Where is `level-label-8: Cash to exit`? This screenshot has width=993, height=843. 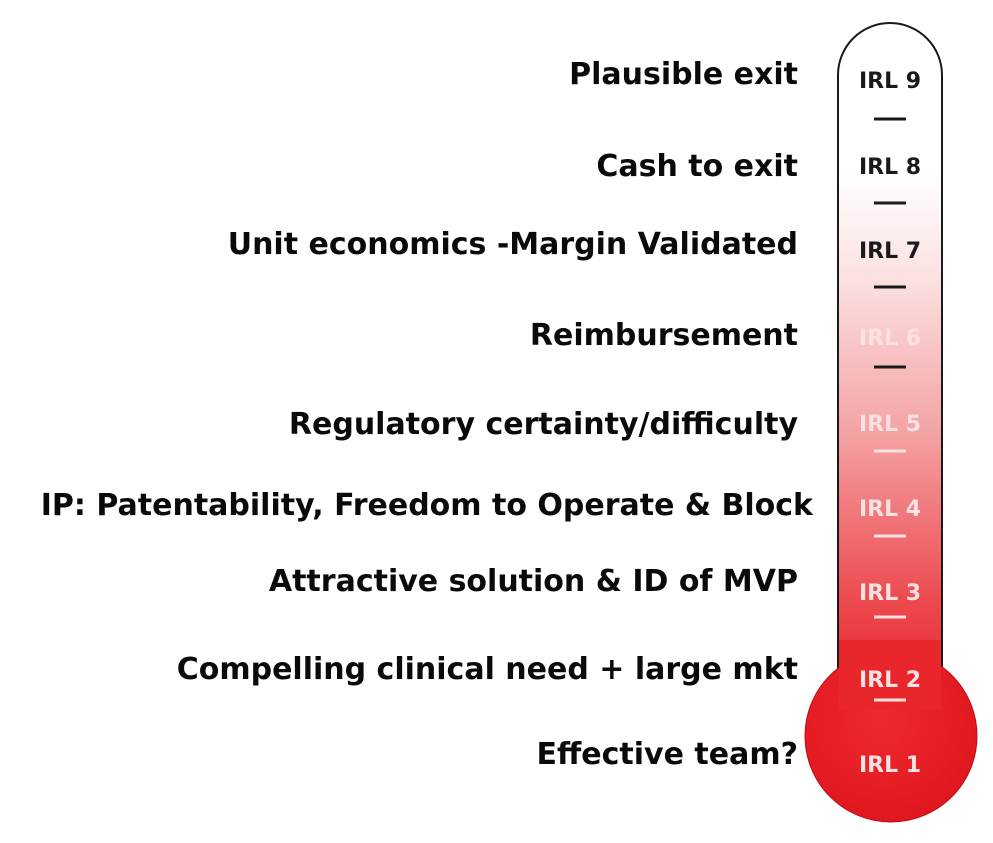
level-label-8: Cash to exit is located at coordinates (697, 166).